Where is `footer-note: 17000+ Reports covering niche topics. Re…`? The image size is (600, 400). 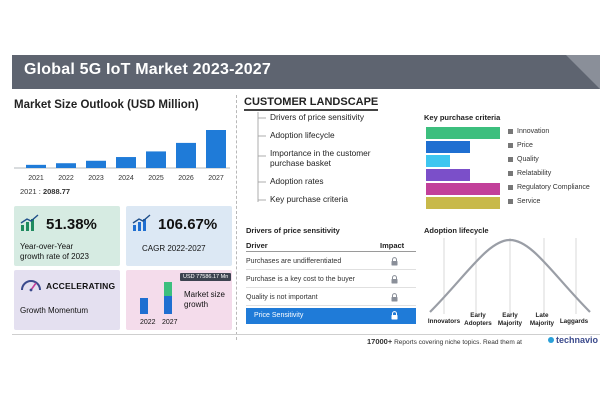 footer-note: 17000+ Reports covering niche topics. Re… is located at coordinates (444, 341).